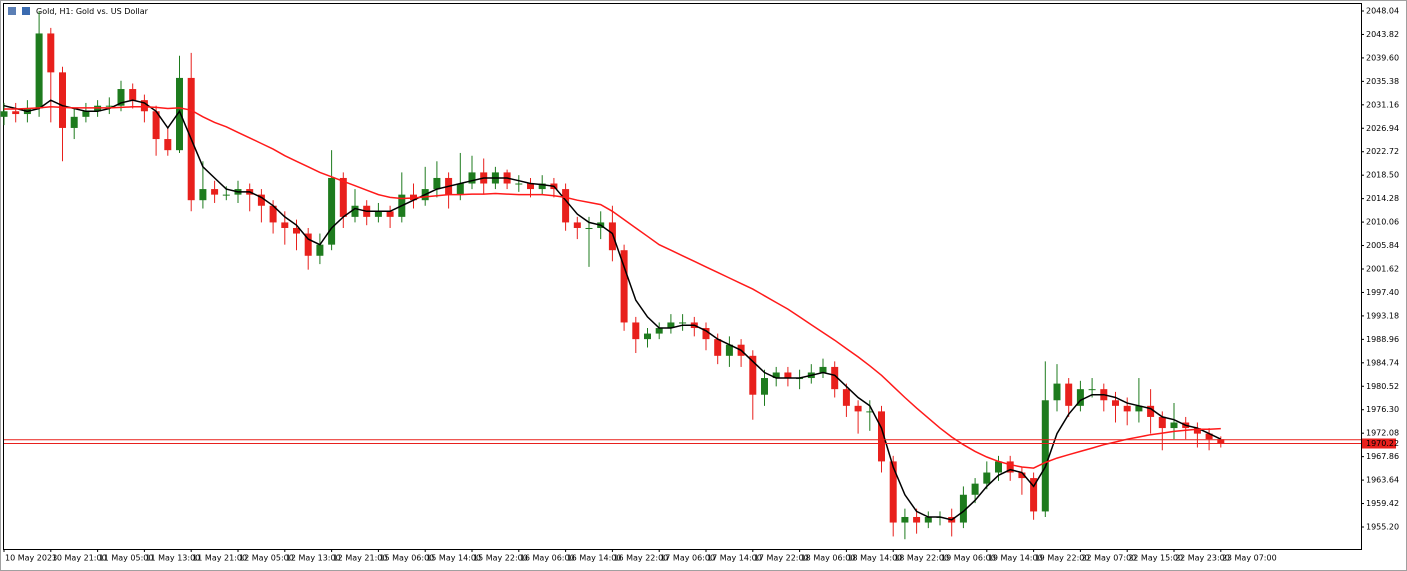 The image size is (1407, 571). What do you see at coordinates (406, 558) in the screenshot?
I see `x-tick-label: 15 May 06:00` at bounding box center [406, 558].